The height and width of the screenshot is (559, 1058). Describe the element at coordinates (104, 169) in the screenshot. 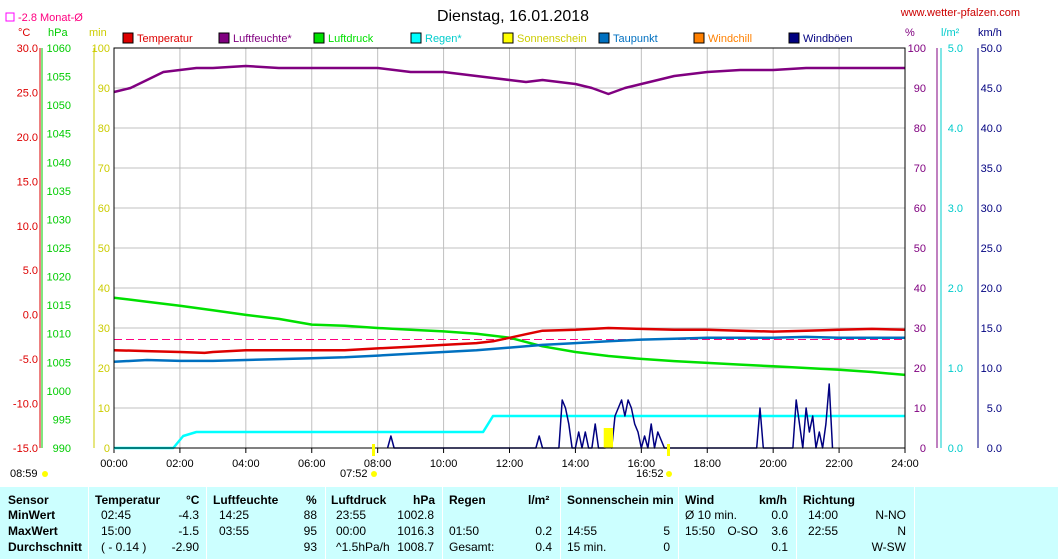

I see `sun-tick-label: 70` at that location.